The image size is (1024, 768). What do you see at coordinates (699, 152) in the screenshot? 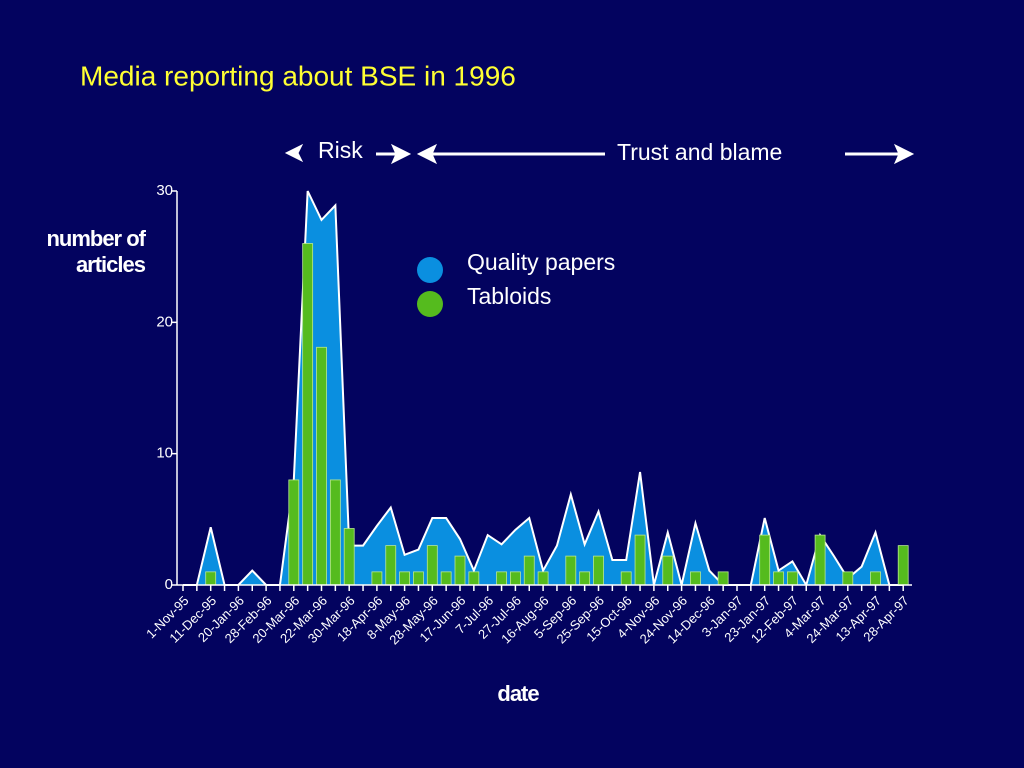
I see `annotation: Trust and blame` at bounding box center [699, 152].